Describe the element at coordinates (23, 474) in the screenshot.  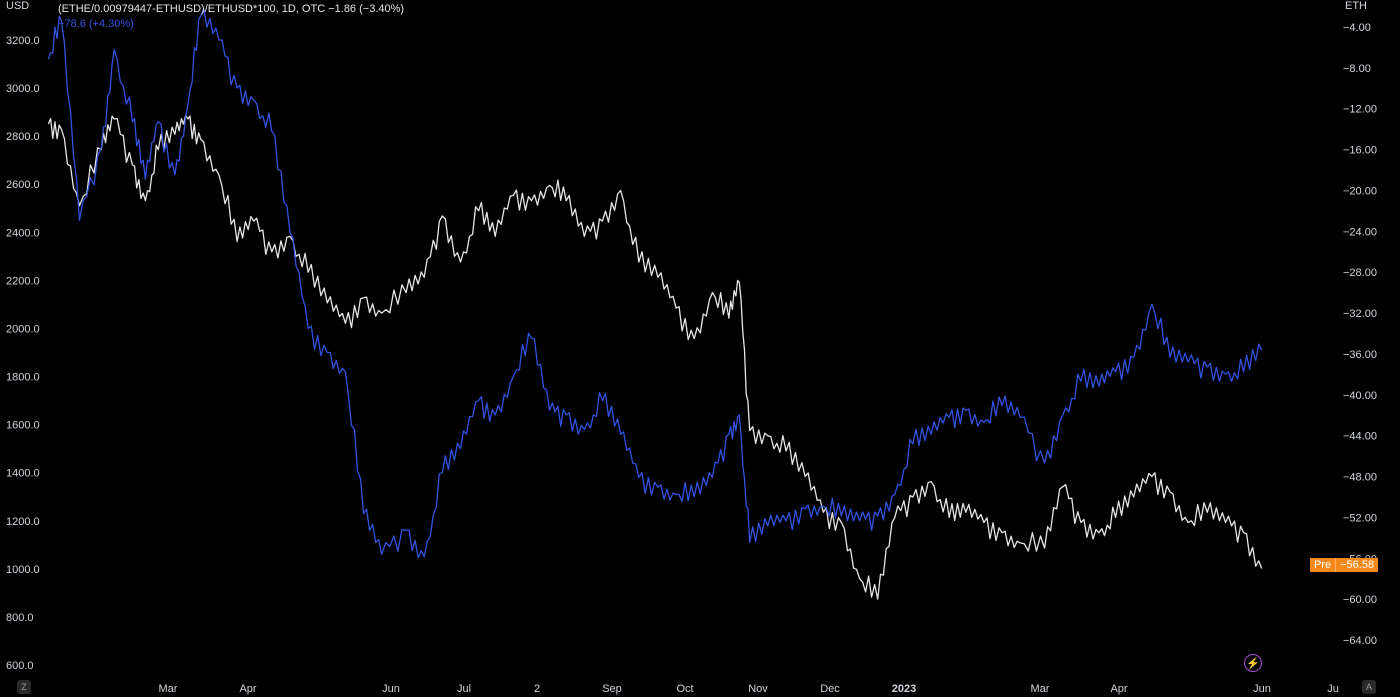
I see `left-tick-label: 1400.0` at that location.